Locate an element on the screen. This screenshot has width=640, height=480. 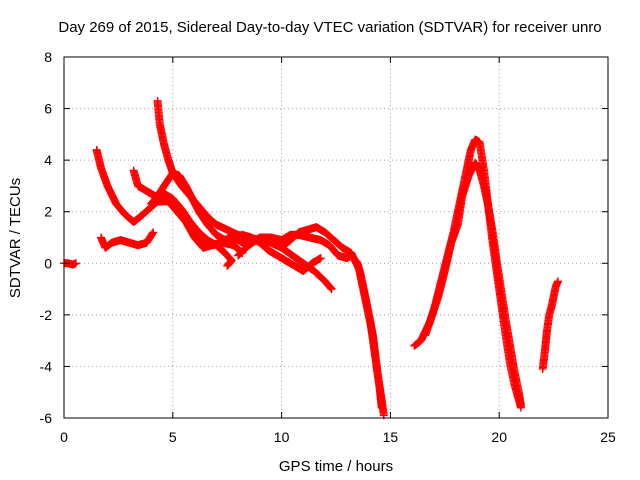
y-tick-label: -6 is located at coordinates (46, 418).